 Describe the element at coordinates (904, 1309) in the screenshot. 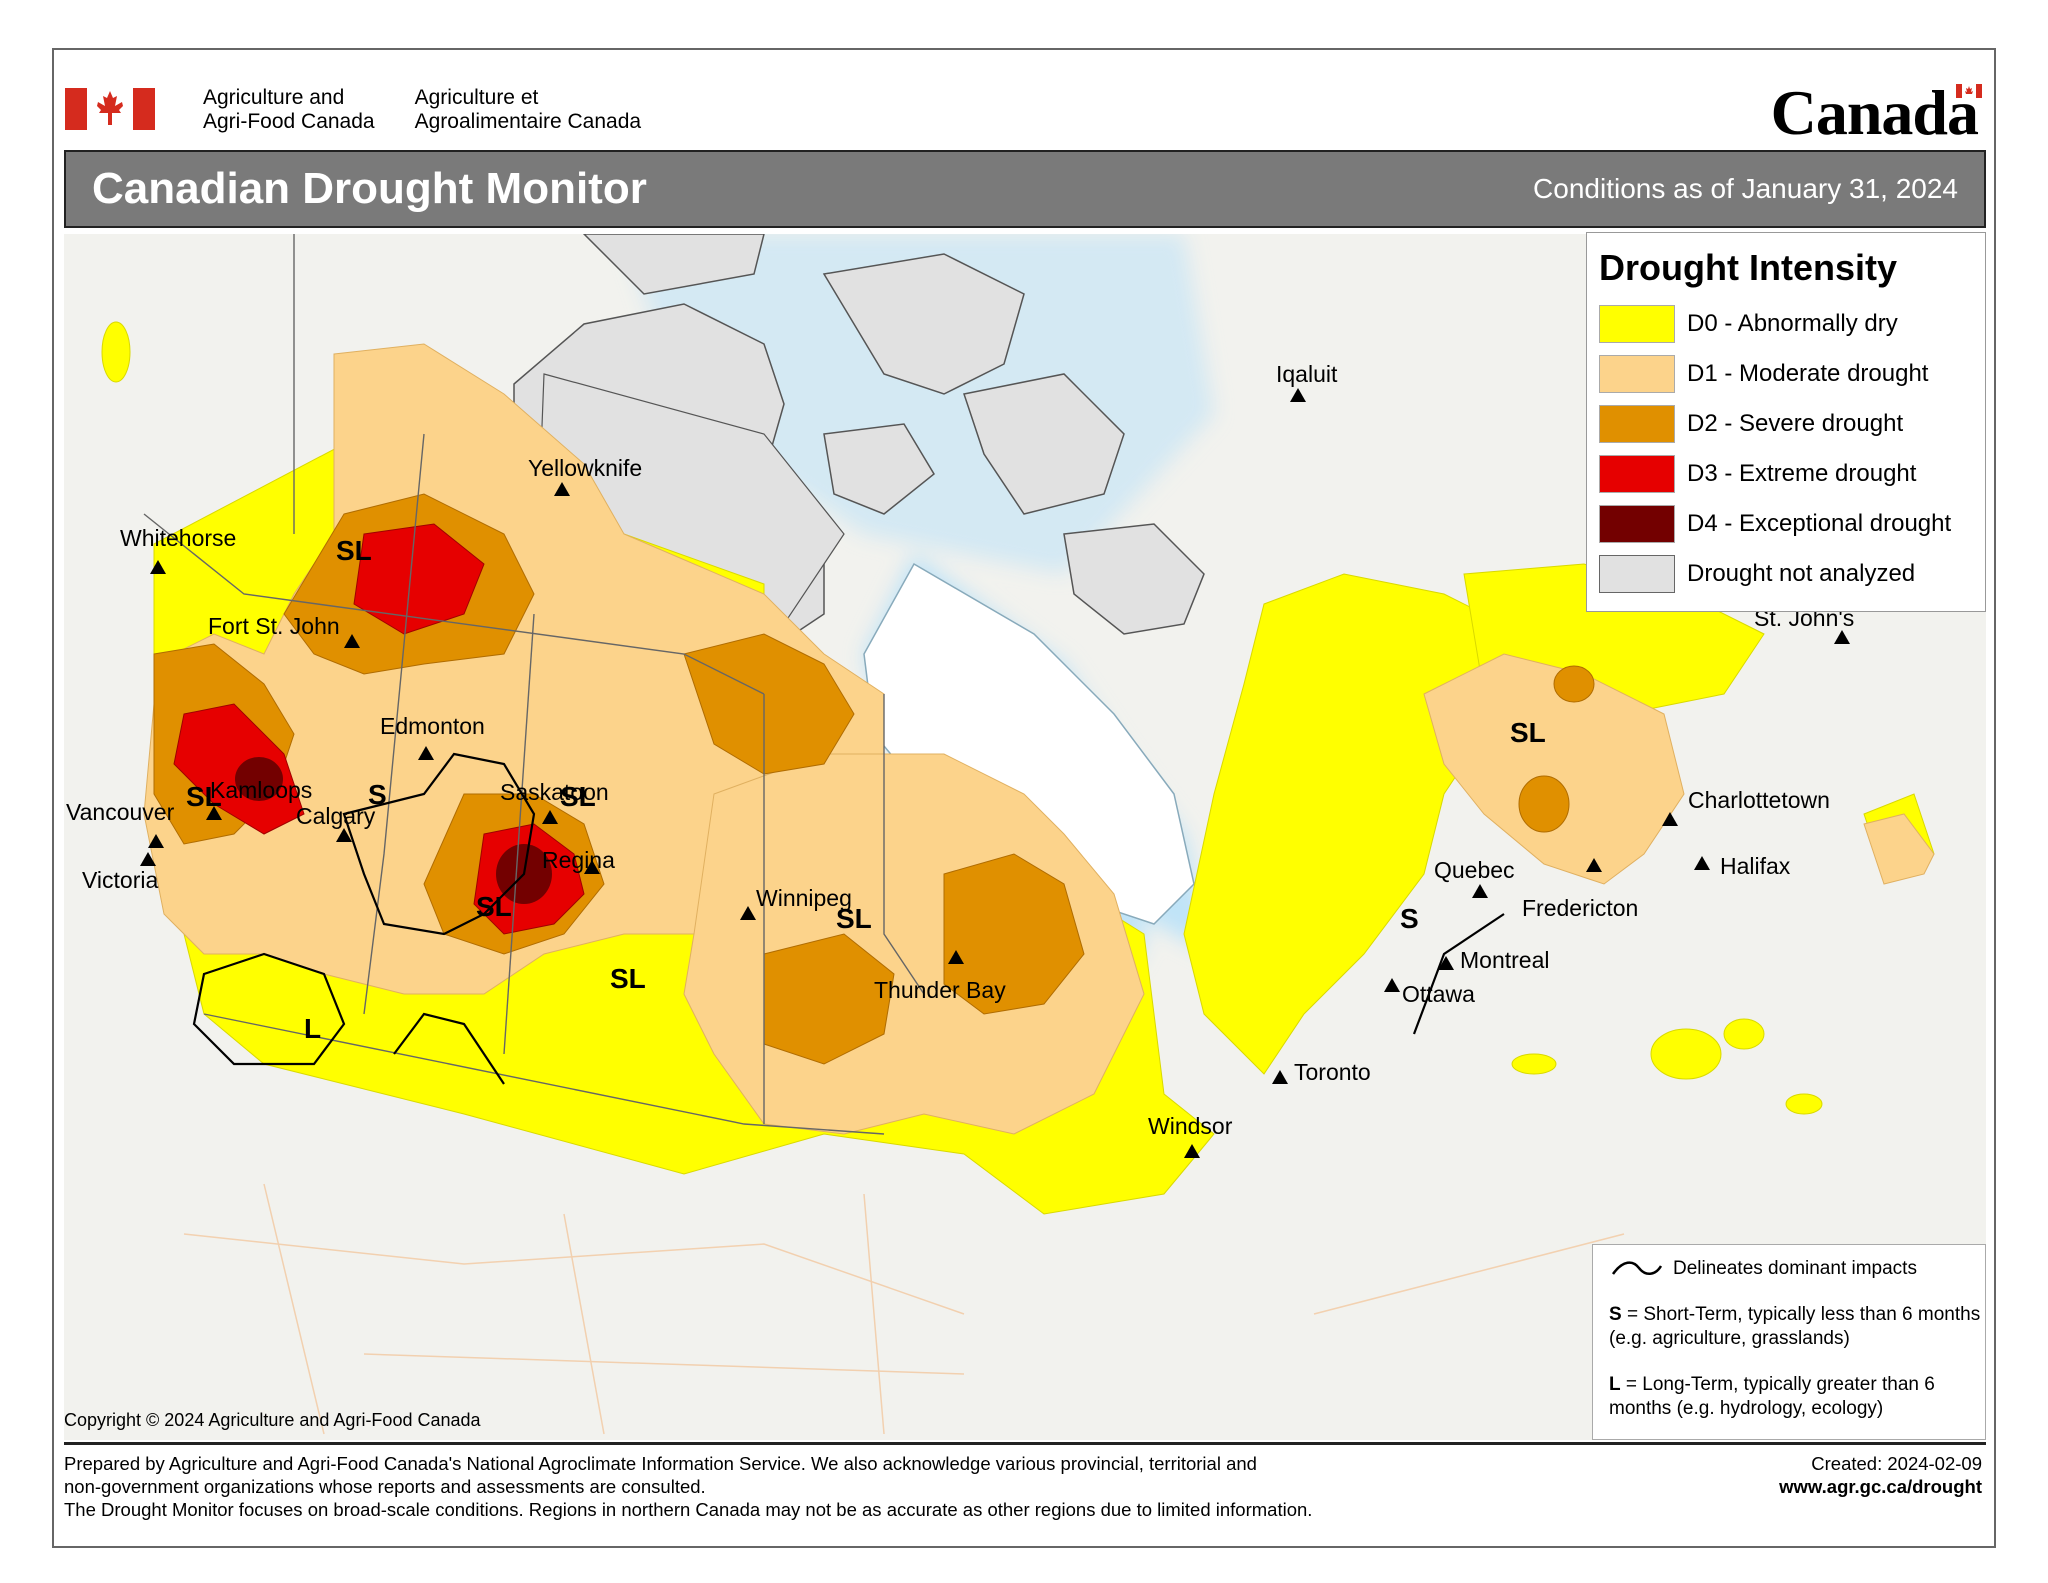

I see `us-roads` at that location.